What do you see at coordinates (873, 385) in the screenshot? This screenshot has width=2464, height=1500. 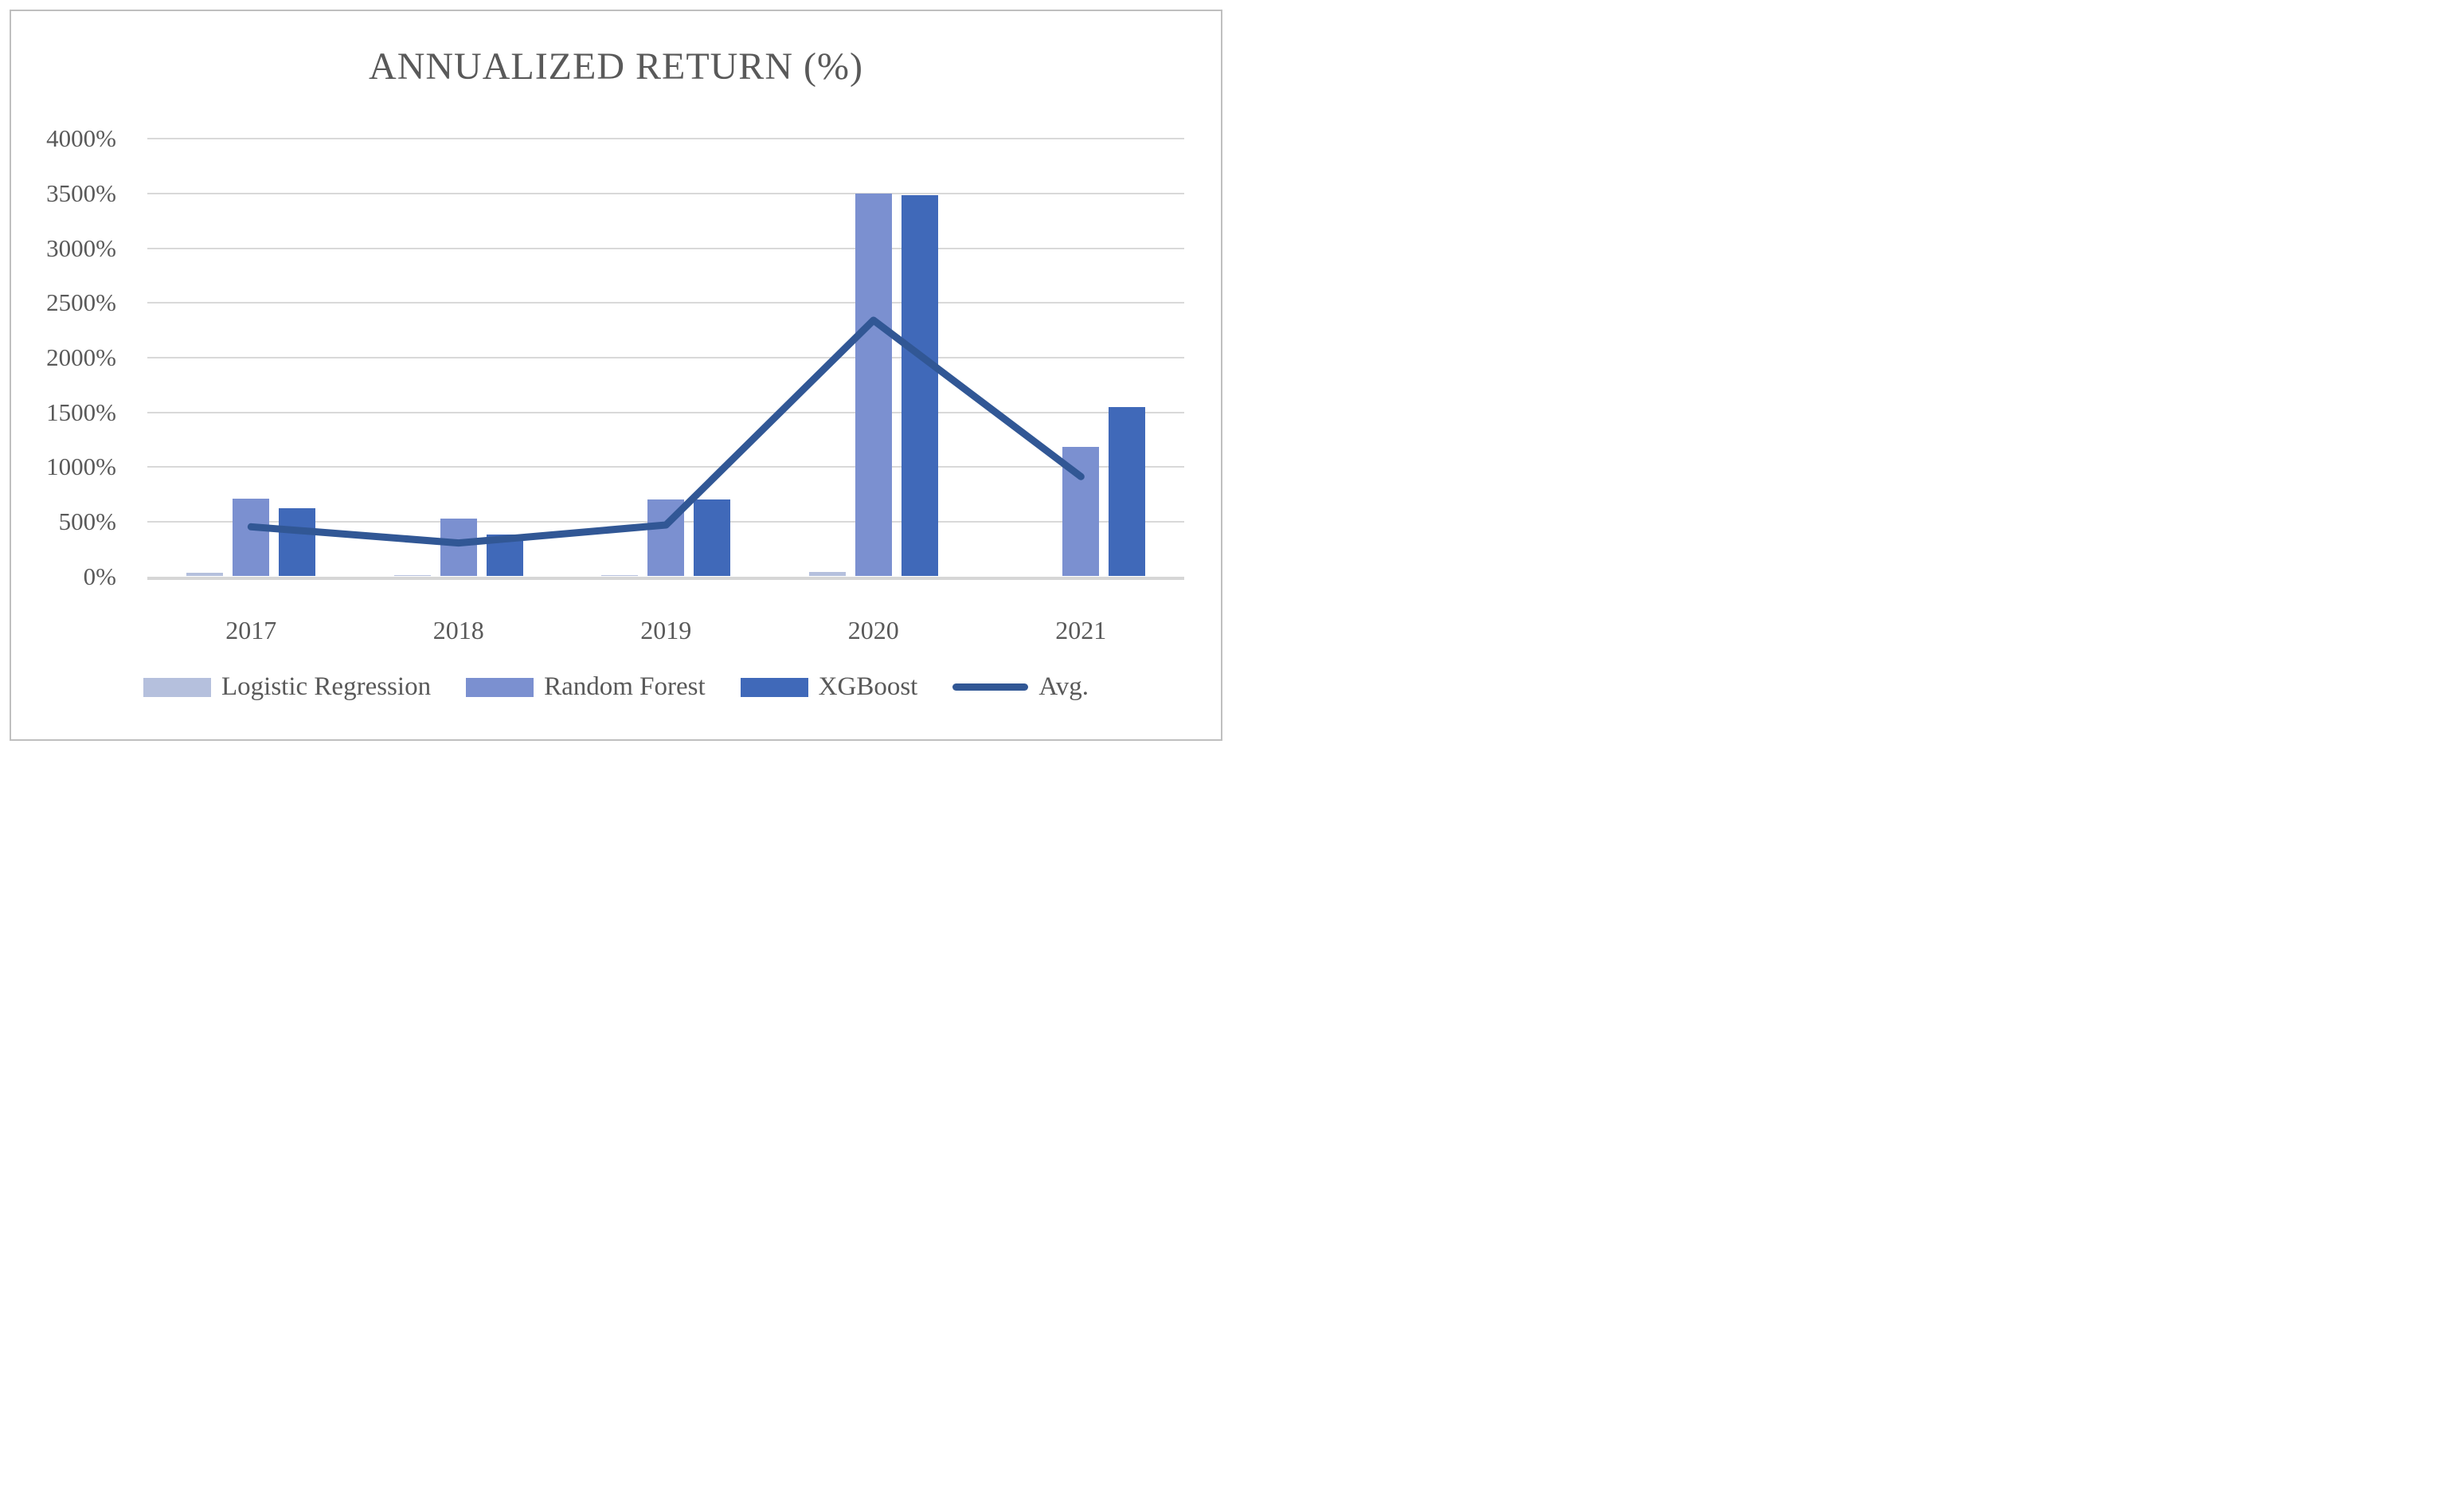 I see `bar-random-forest-2020` at bounding box center [873, 385].